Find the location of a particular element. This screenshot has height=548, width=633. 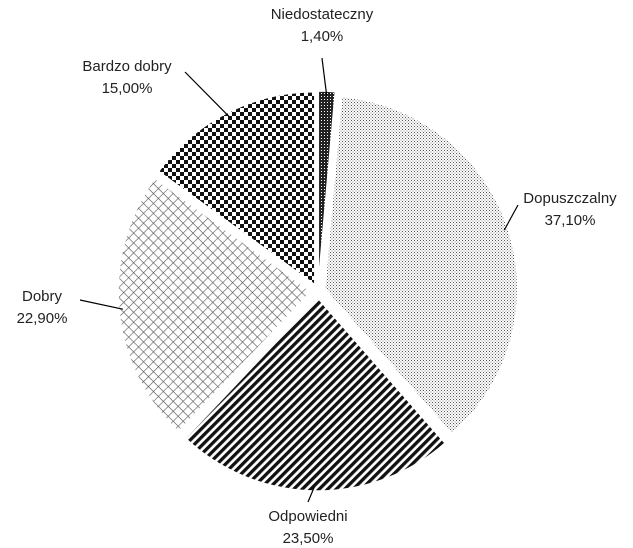

slice-label: Dopuszczalny is located at coordinates (570, 198).